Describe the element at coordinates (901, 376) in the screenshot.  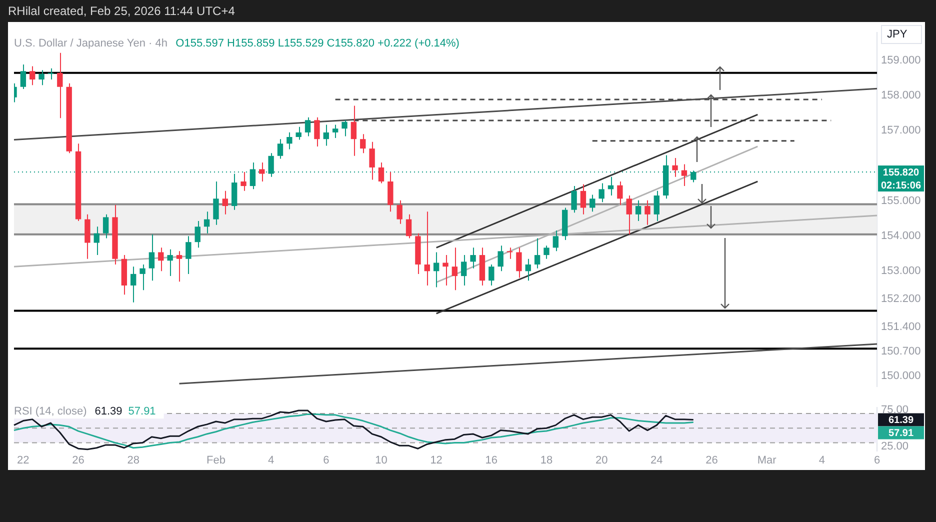
I see `y-tick-label: 150.000` at that location.